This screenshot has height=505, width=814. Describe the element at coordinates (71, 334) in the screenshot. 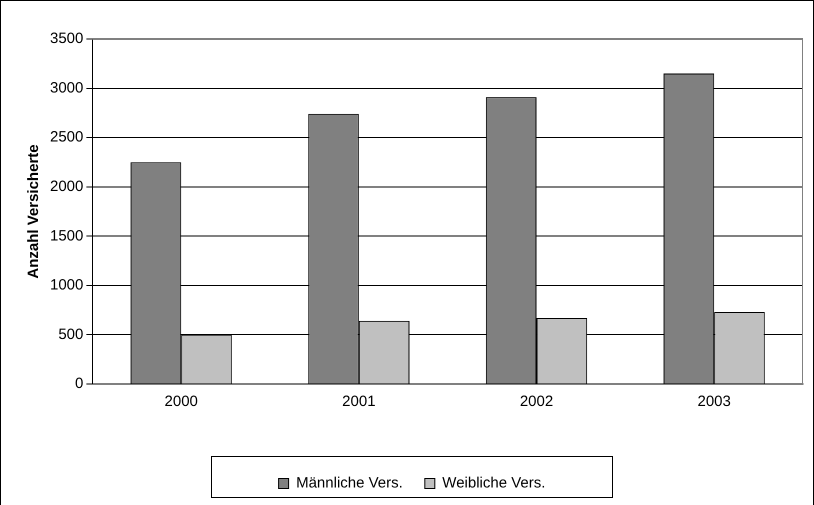

I see `y-tick-label: 500` at that location.